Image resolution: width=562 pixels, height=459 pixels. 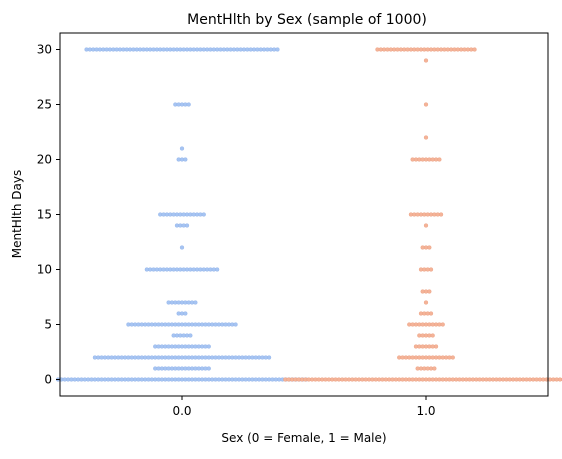 I want to click on y-axis: 0 5 10 15 20 25 30, so click(x=48, y=215).